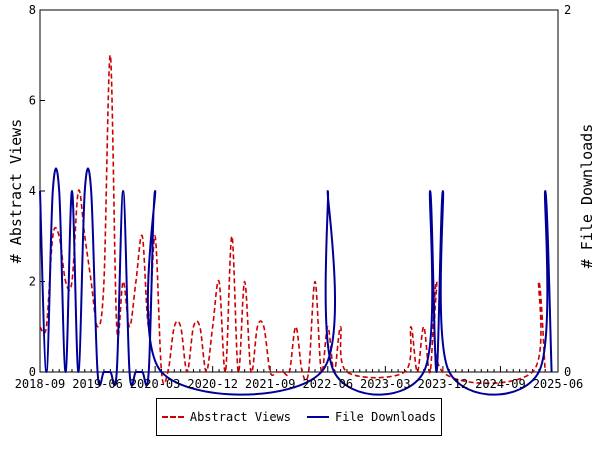  Describe the element at coordinates (32, 372) in the screenshot. I see `y-left-tick-label: 0` at that location.